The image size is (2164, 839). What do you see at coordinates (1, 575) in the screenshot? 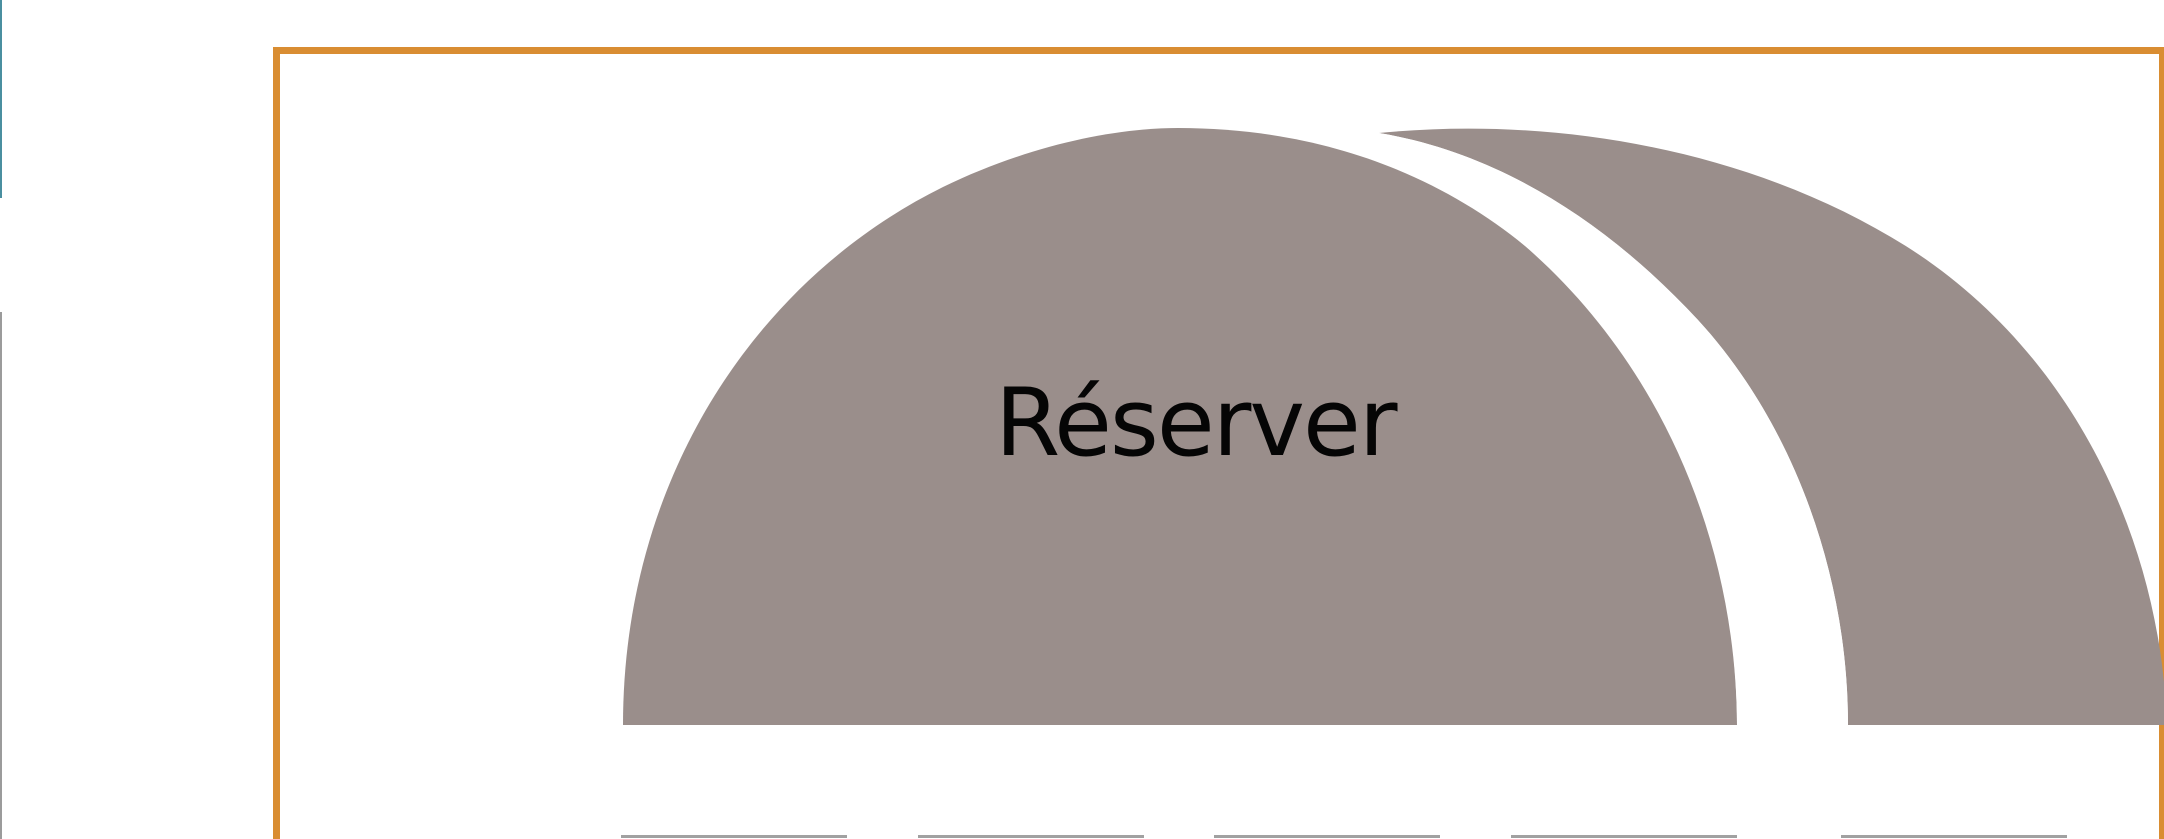
I see `left-edge-marker-bottom` at bounding box center [1, 575].